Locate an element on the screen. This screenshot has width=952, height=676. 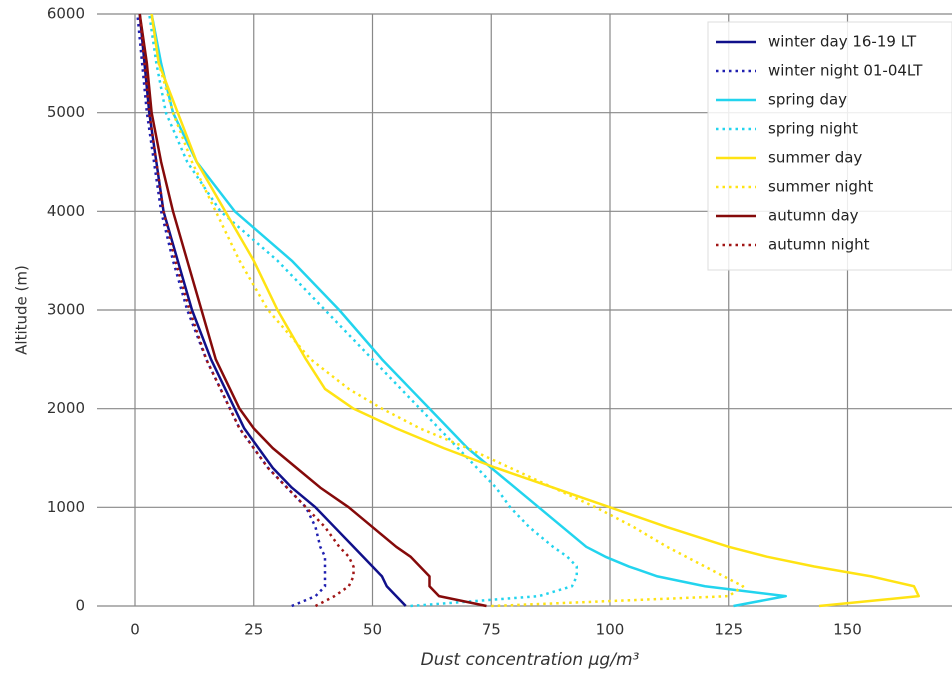
y-tick-label: 0 is located at coordinates (80, 606).